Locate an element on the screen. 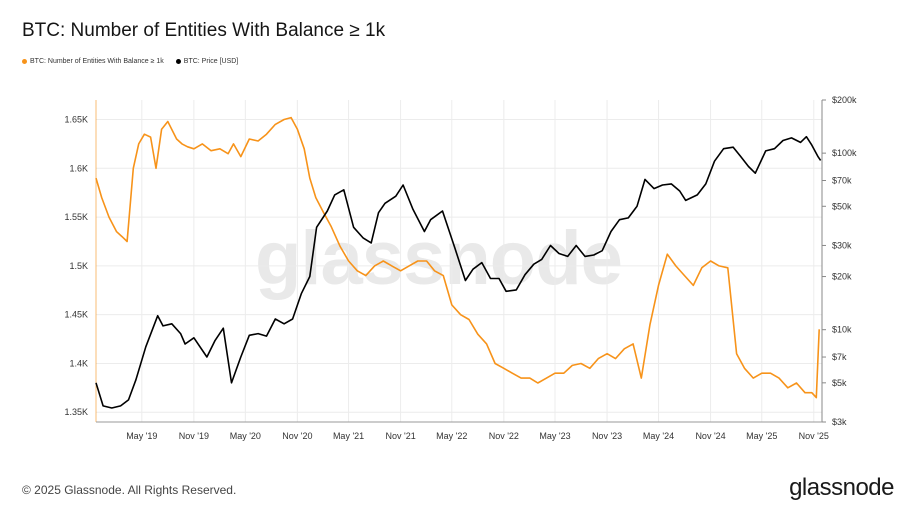 This screenshot has height=513, width=912. y-right-tick-label: $100k is located at coordinates (844, 153).